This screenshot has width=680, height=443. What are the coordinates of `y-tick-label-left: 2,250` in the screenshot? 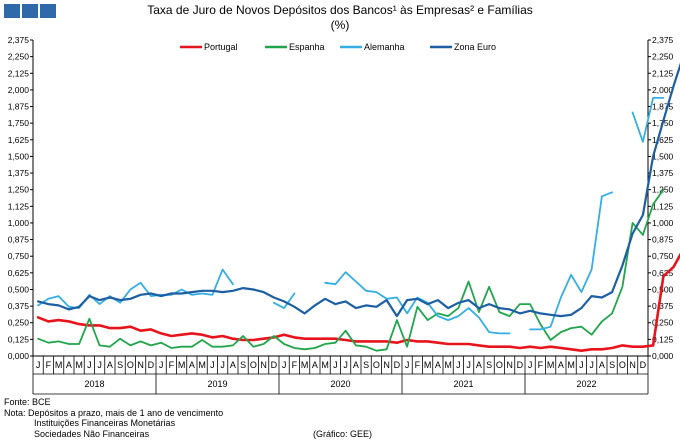 It's located at (19, 57).